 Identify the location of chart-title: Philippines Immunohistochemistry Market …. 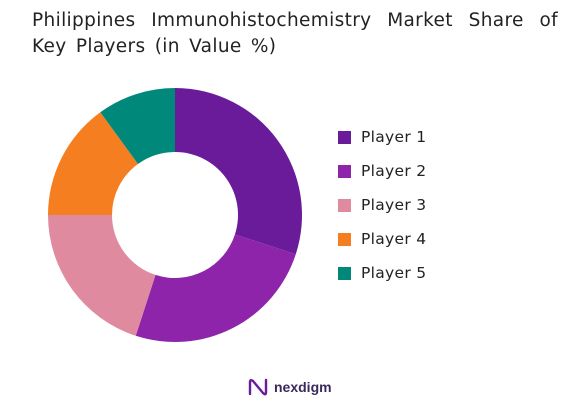
(295, 33).